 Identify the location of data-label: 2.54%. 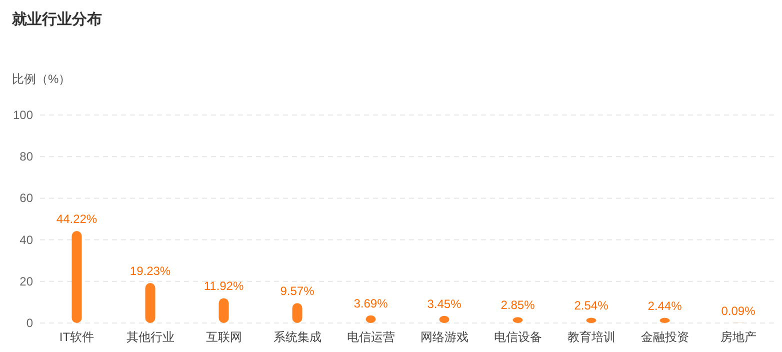
(591, 305).